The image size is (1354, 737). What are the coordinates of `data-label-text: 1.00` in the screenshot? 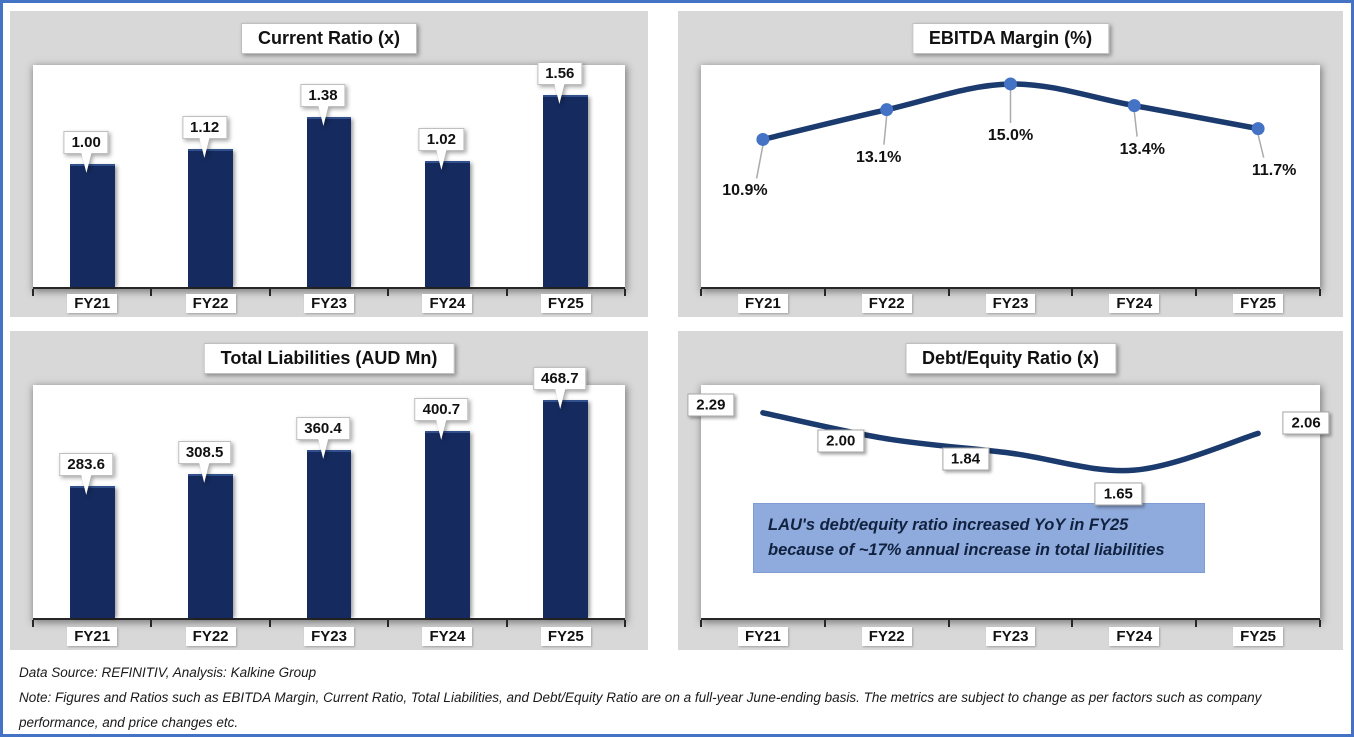 It's located at (86, 142).